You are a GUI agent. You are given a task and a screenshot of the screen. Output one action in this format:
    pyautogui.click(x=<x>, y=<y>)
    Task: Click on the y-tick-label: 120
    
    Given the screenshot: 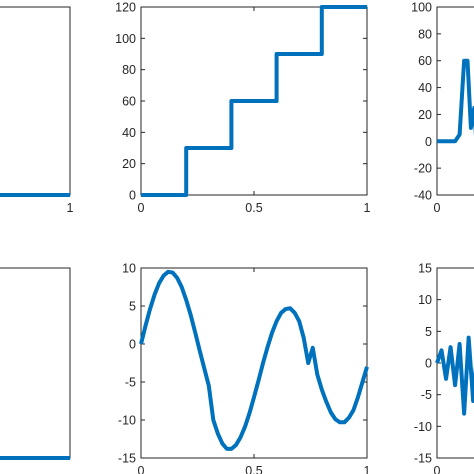 What is the action you would take?
    pyautogui.click(x=125, y=8)
    